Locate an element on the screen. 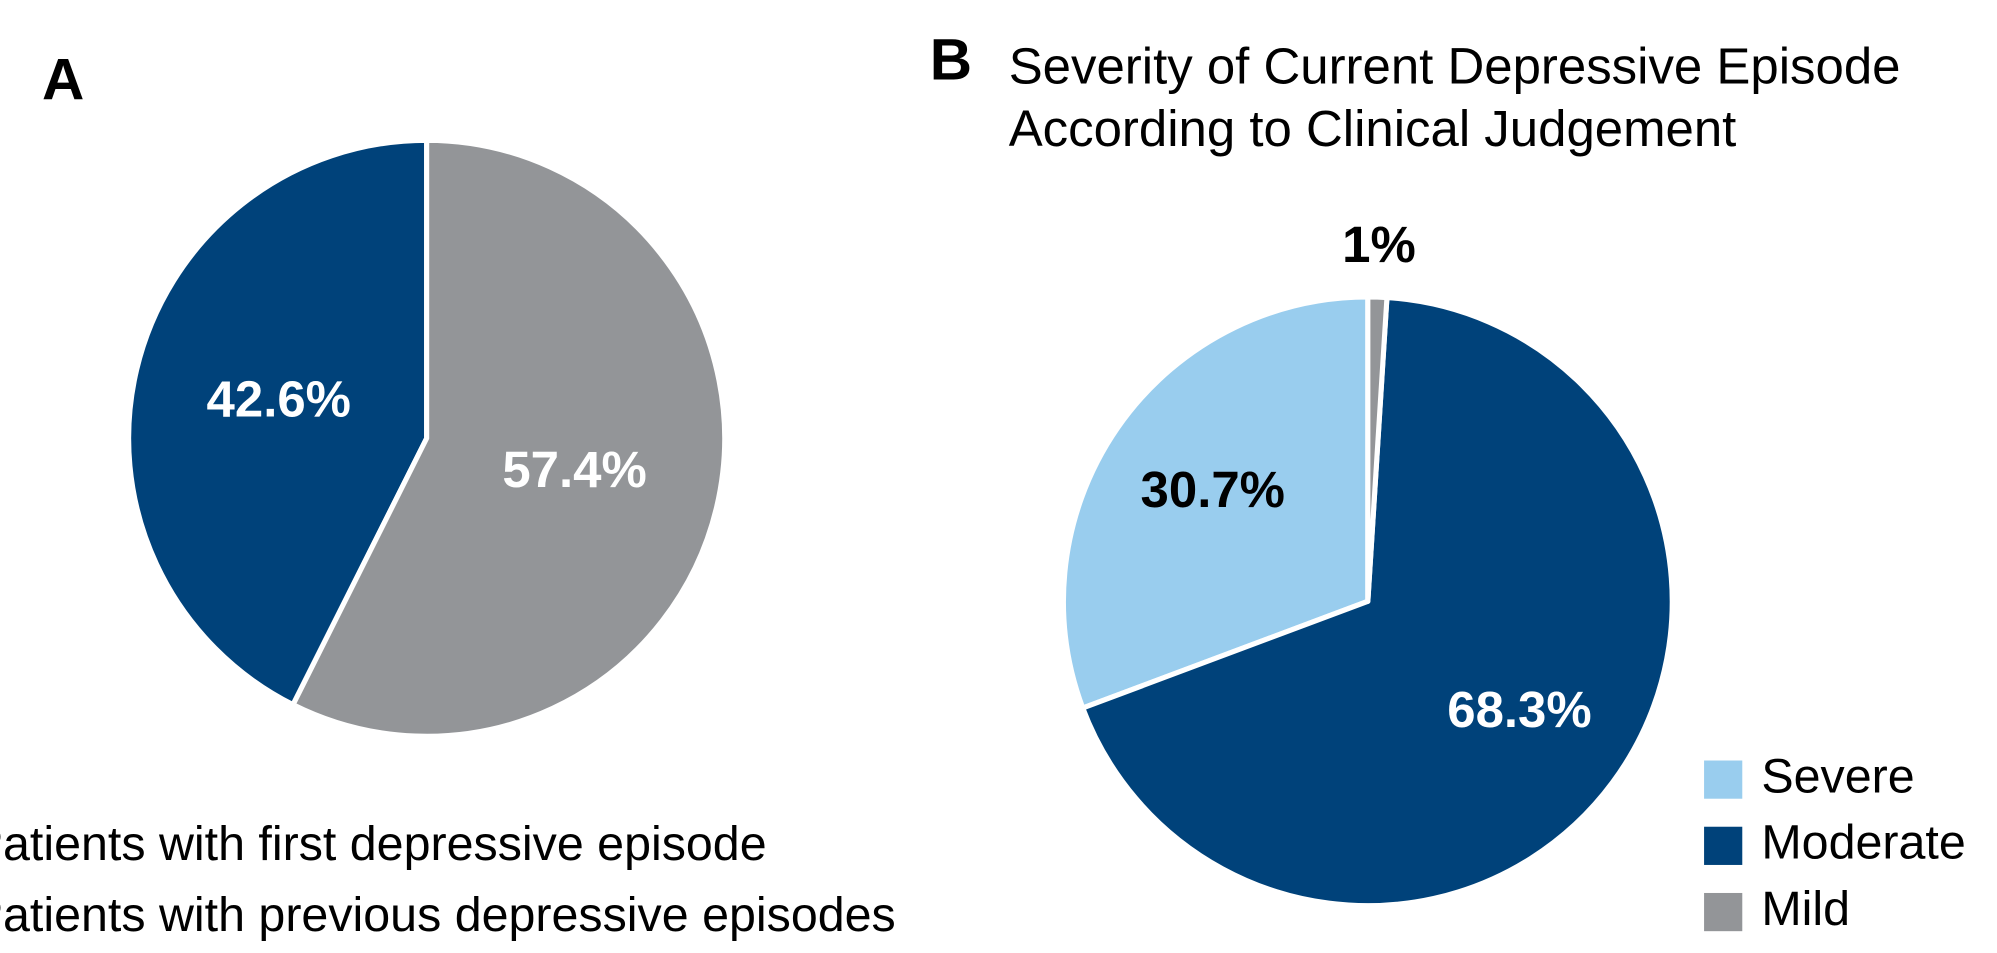  data-label: 42.6% is located at coordinates (279, 399).